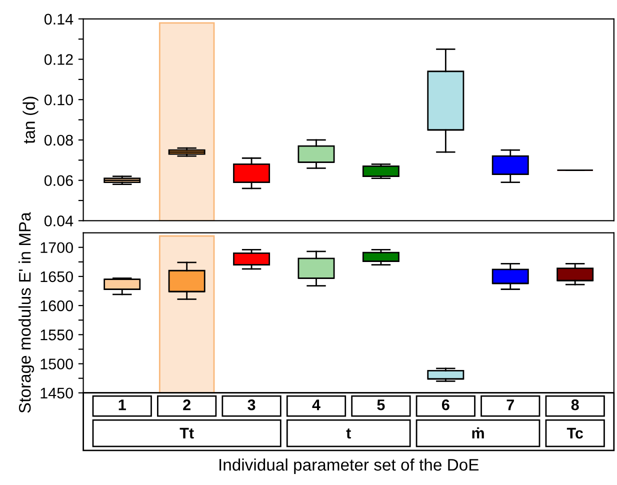 Image resolution: width=617 pixels, height=485 pixels. Describe the element at coordinates (26, 312) in the screenshot. I see `y-axis-title: Storage modulus E' in MPa` at that location.